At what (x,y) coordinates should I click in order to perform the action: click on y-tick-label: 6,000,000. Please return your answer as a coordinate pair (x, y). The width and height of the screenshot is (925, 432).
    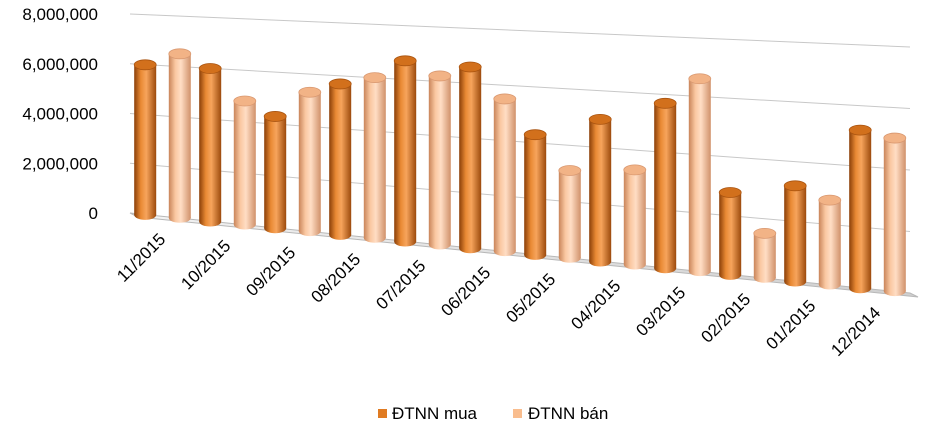
    Looking at the image, I should click on (60, 64).